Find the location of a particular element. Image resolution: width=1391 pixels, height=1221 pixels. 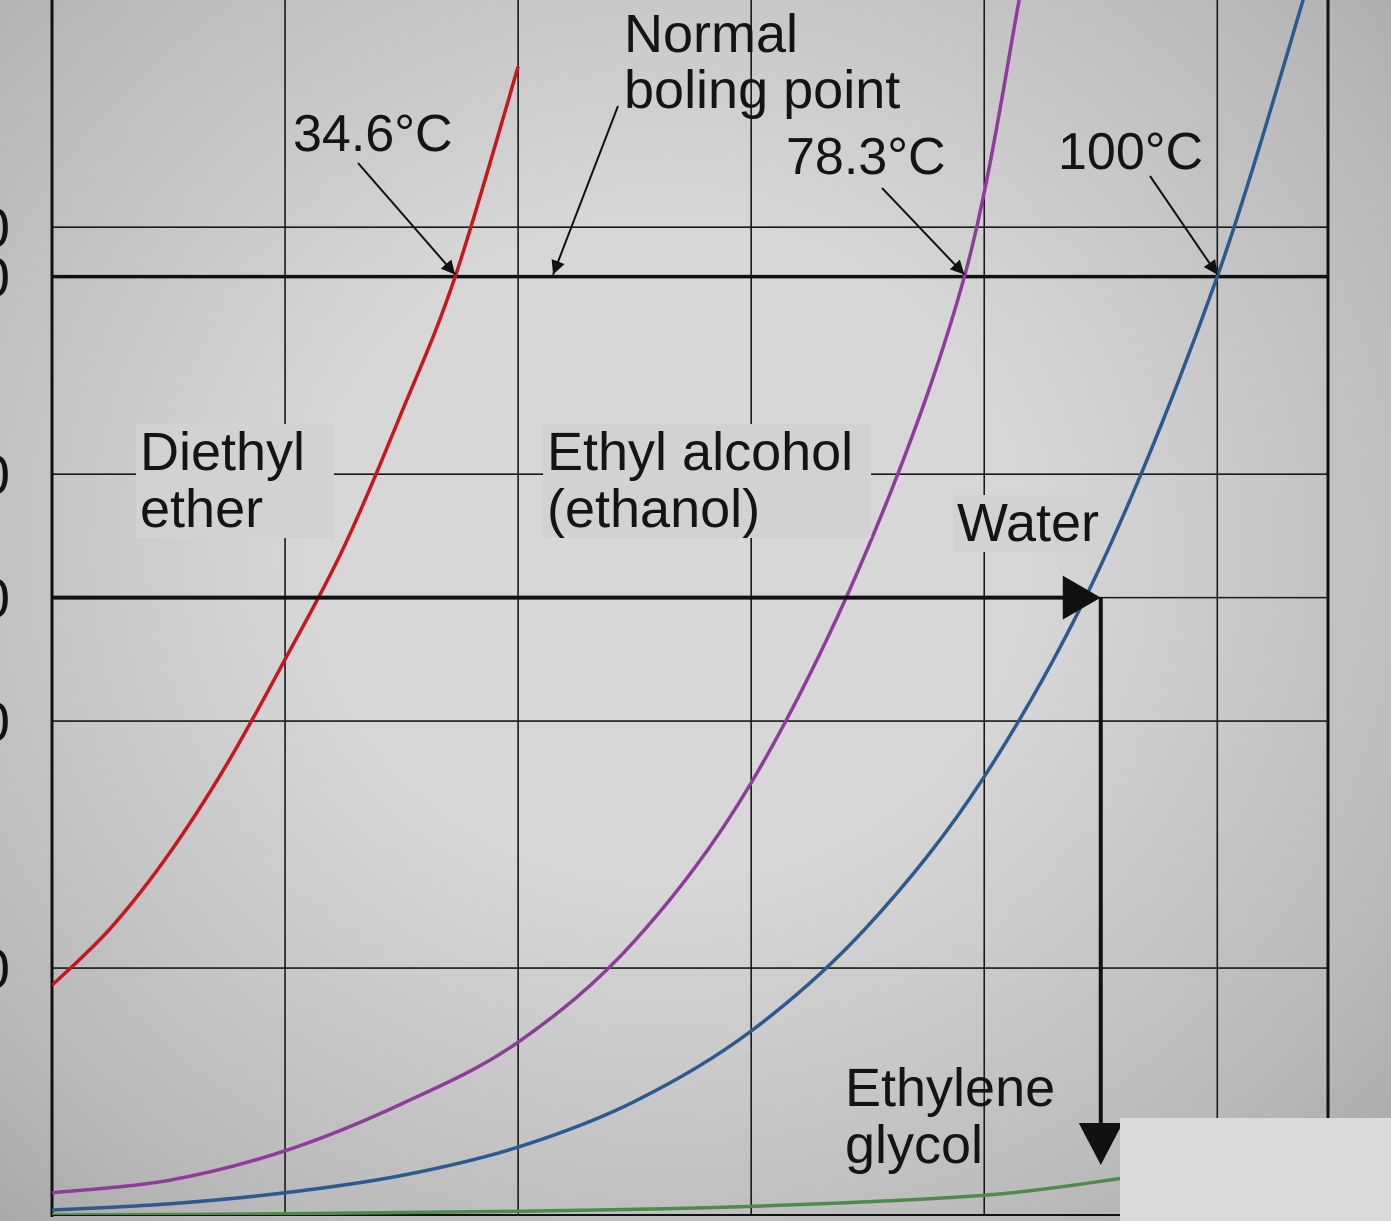

annotation: Normal boling point is located at coordinates (762, 62).